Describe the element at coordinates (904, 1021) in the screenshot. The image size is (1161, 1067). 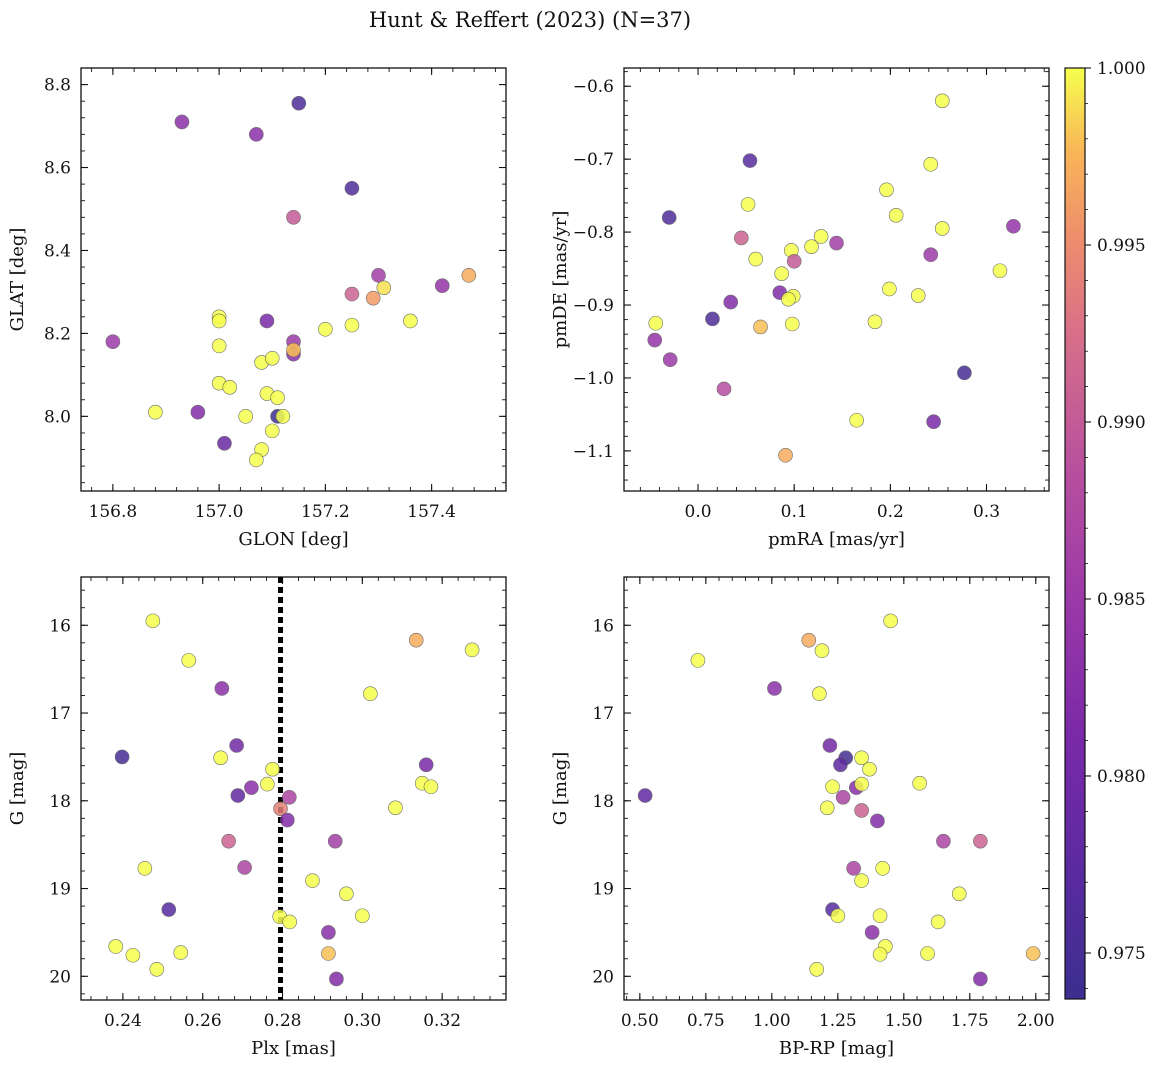
I see `cmd-xtick-label: 1.50` at that location.